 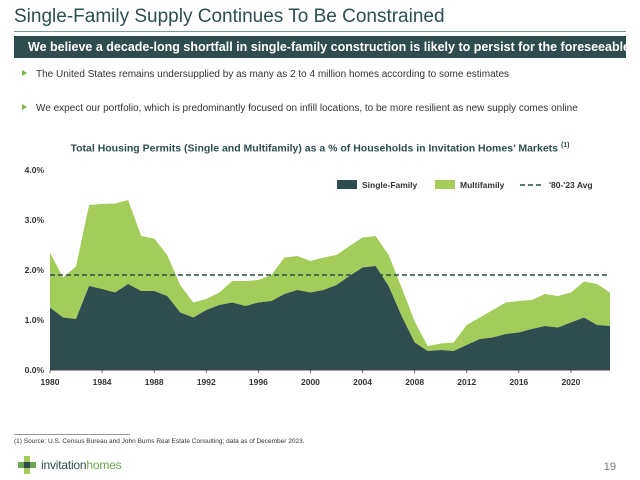 I want to click on legend-swatch-multifamily, so click(x=445, y=184).